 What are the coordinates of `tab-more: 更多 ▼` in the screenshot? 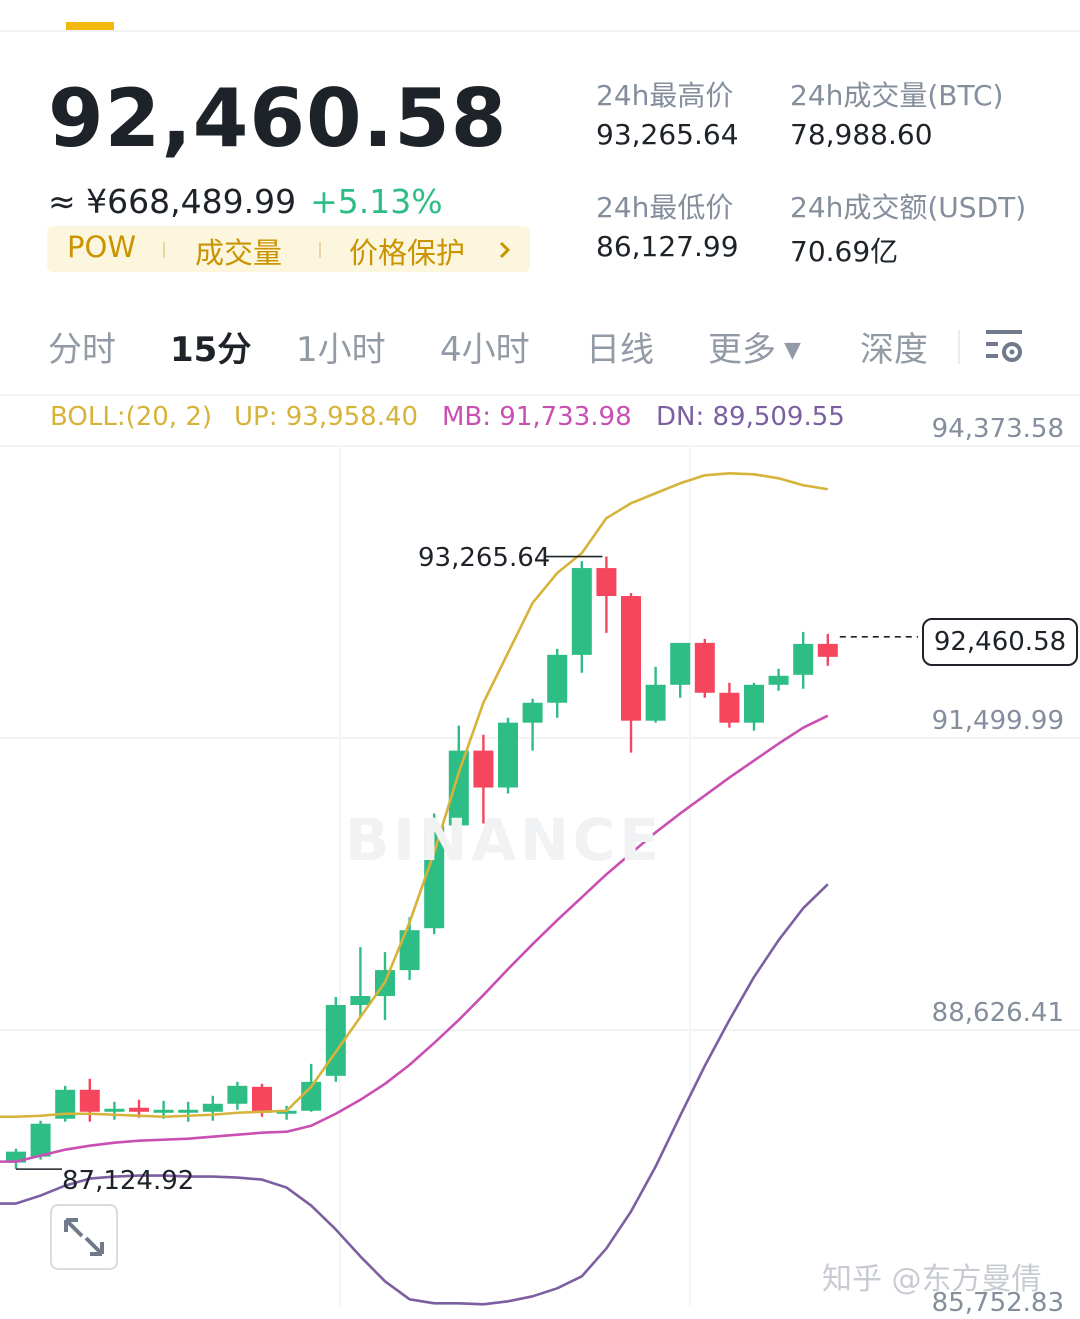 It's located at (754, 346).